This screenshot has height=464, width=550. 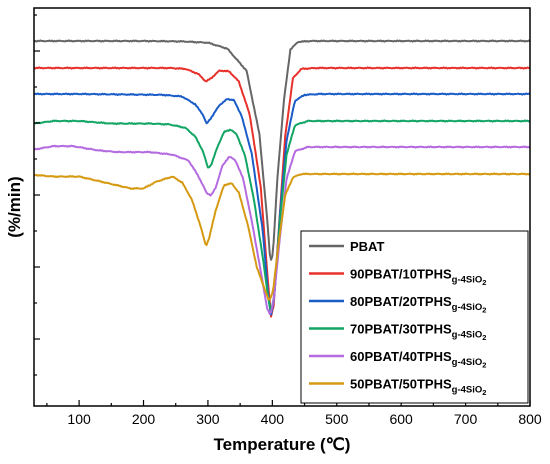 I want to click on x-tick-label: 400, so click(x=273, y=419).